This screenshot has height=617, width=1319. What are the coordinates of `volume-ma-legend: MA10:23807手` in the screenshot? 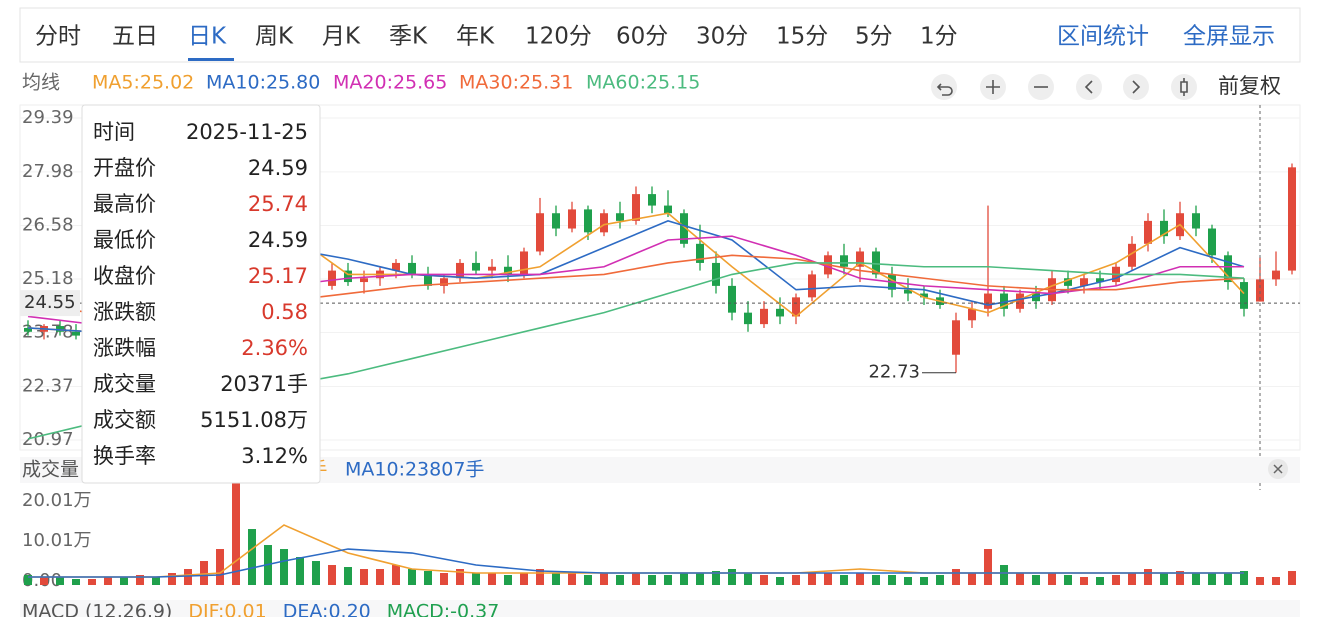 It's located at (414, 470).